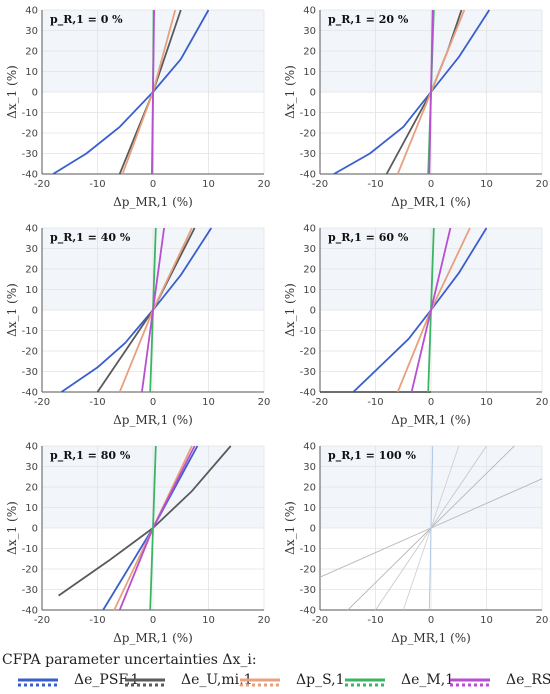 This screenshot has width=550, height=694. What do you see at coordinates (372, 456) in the screenshot?
I see `panel-title: p_R,1 = 100 %` at bounding box center [372, 456].